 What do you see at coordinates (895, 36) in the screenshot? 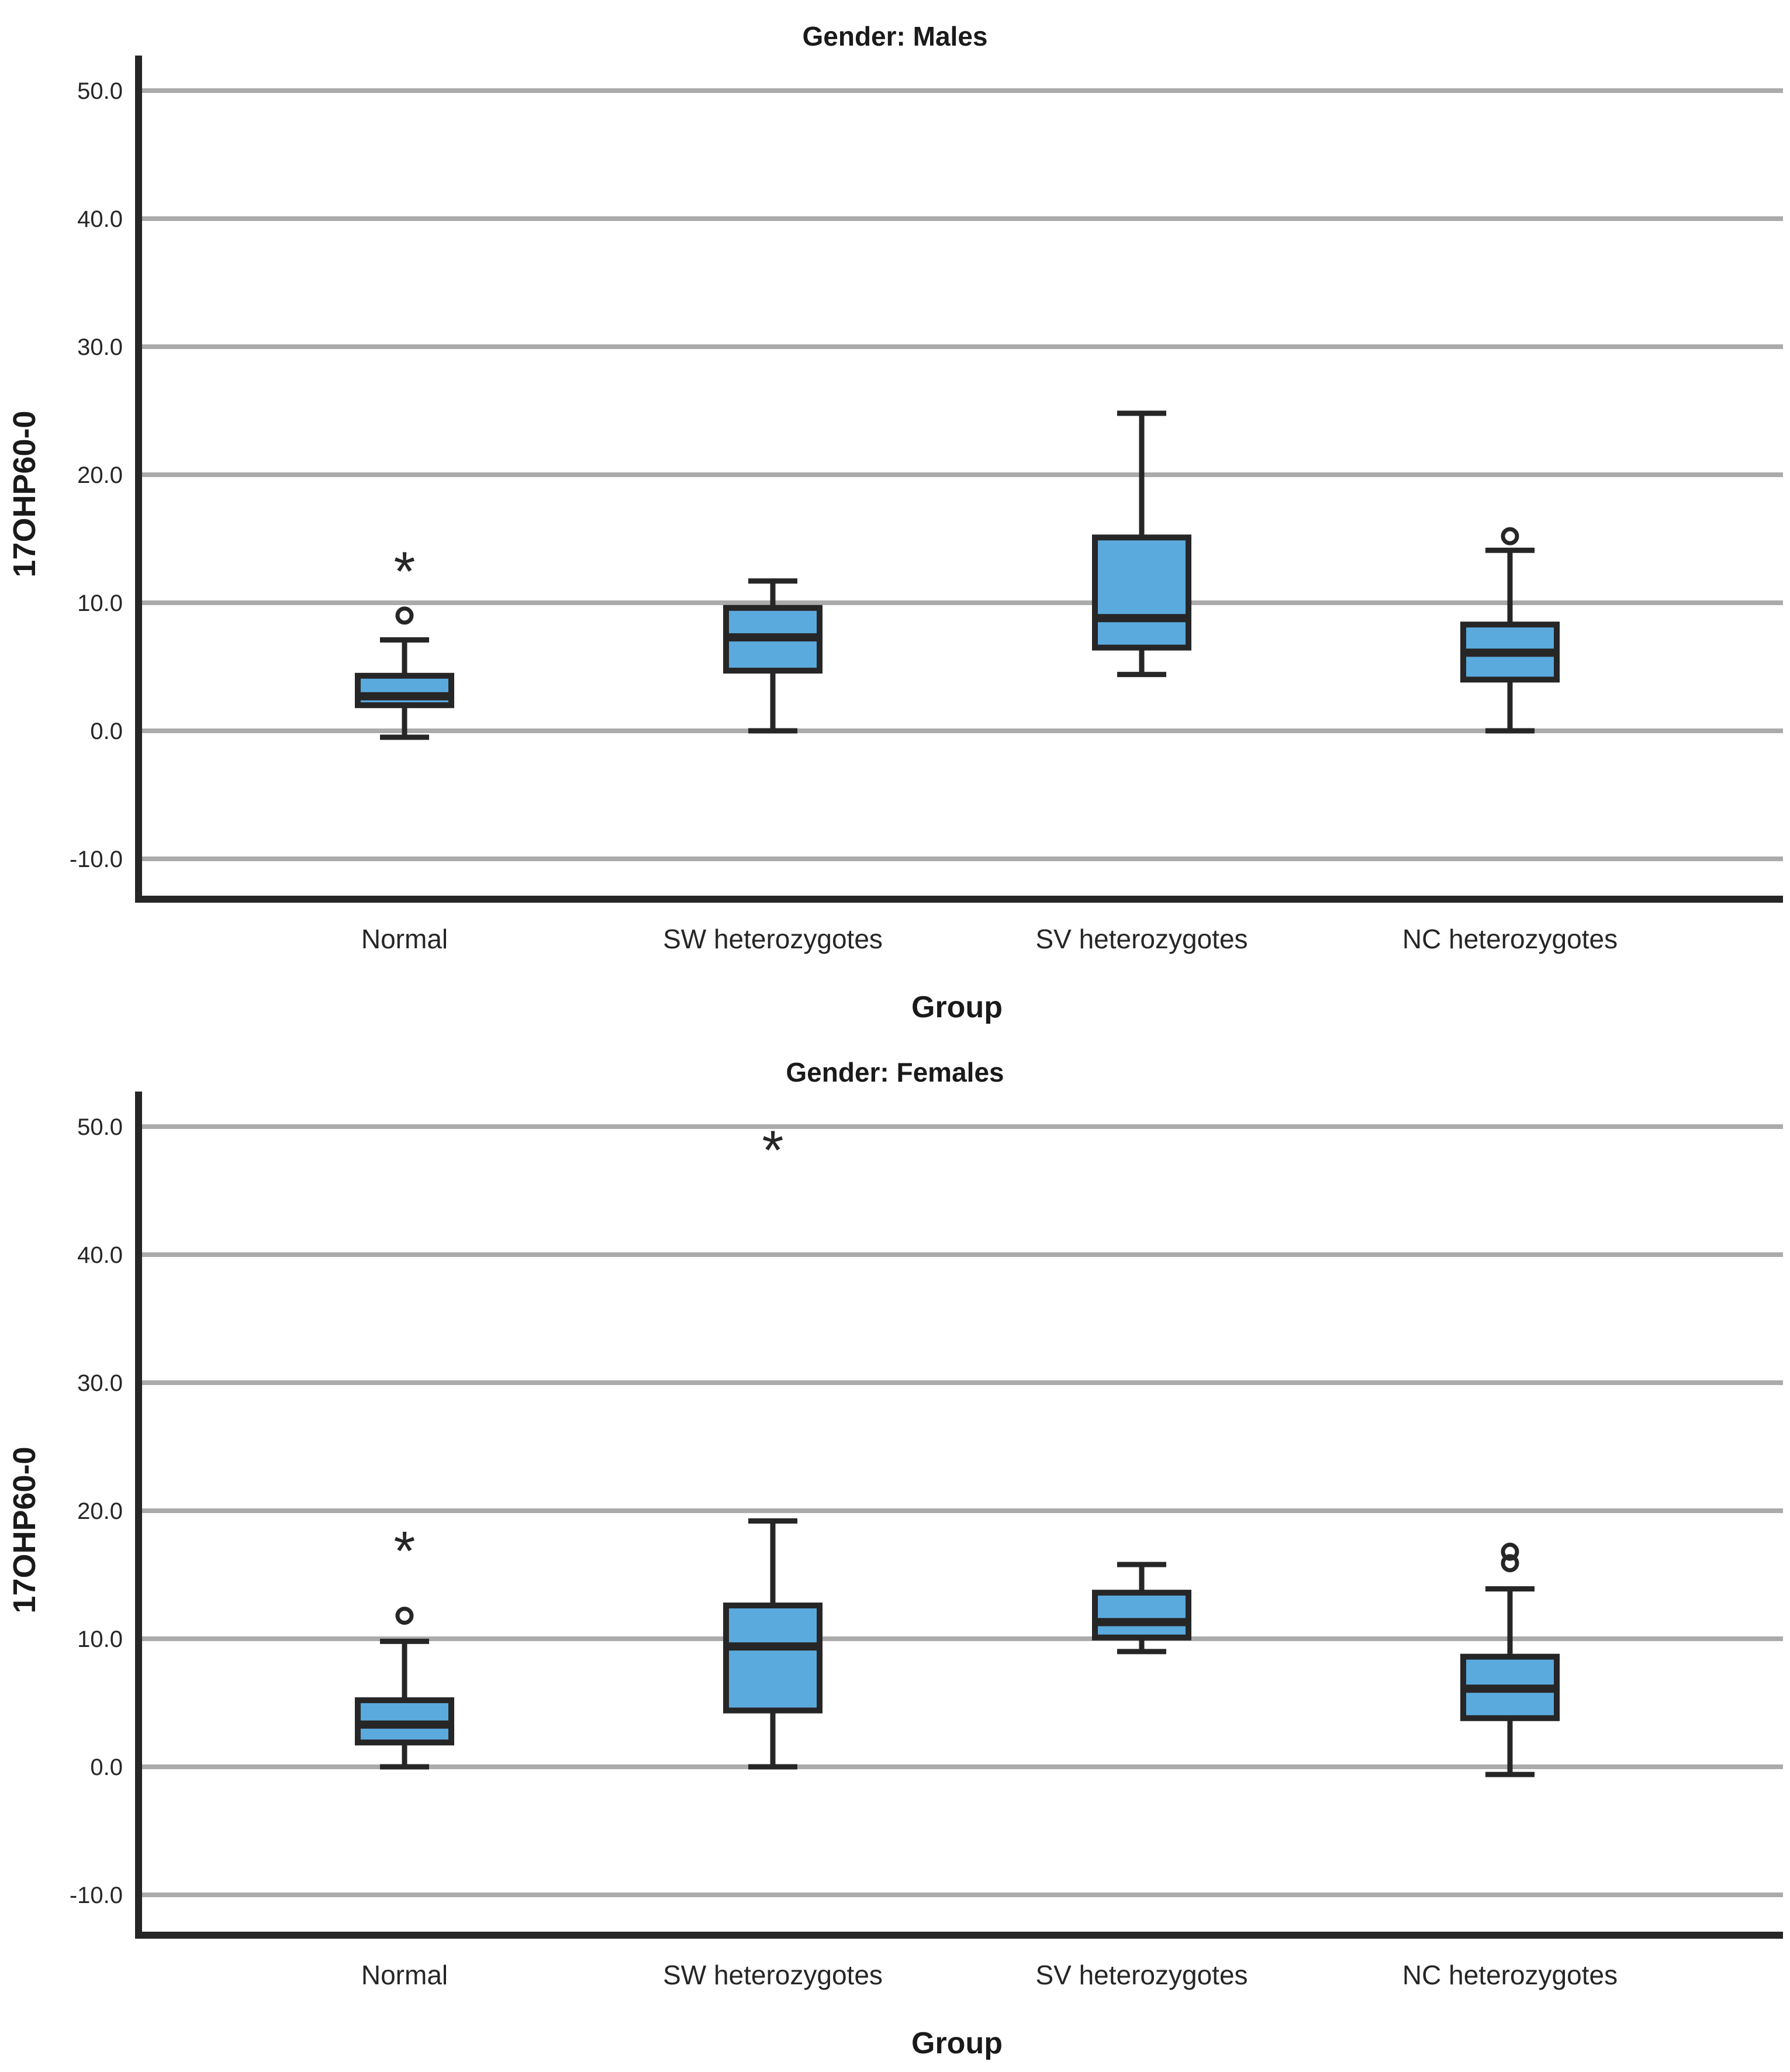
I see `chart-title: Gender: Males` at bounding box center [895, 36].